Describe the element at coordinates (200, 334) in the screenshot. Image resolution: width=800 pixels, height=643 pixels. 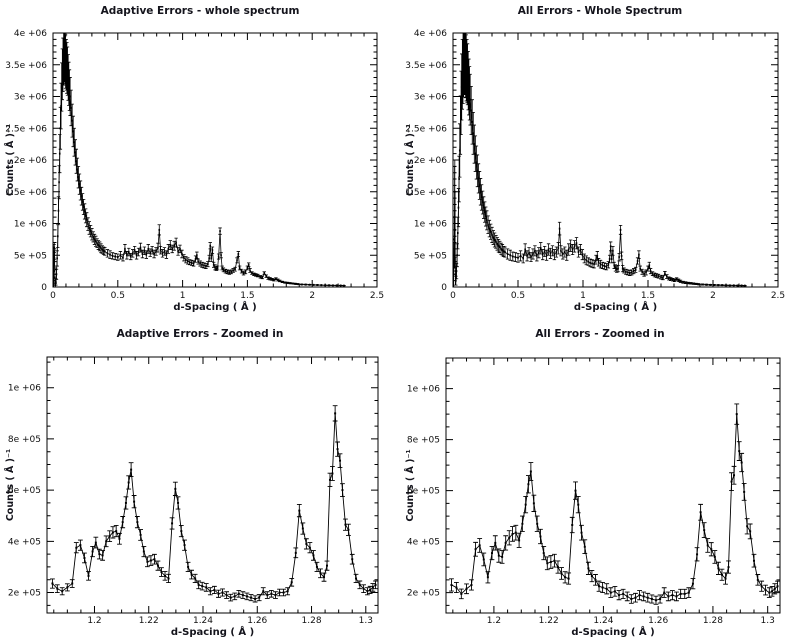
I see `chart-title: Adaptive Errors - Zoomed in` at that location.